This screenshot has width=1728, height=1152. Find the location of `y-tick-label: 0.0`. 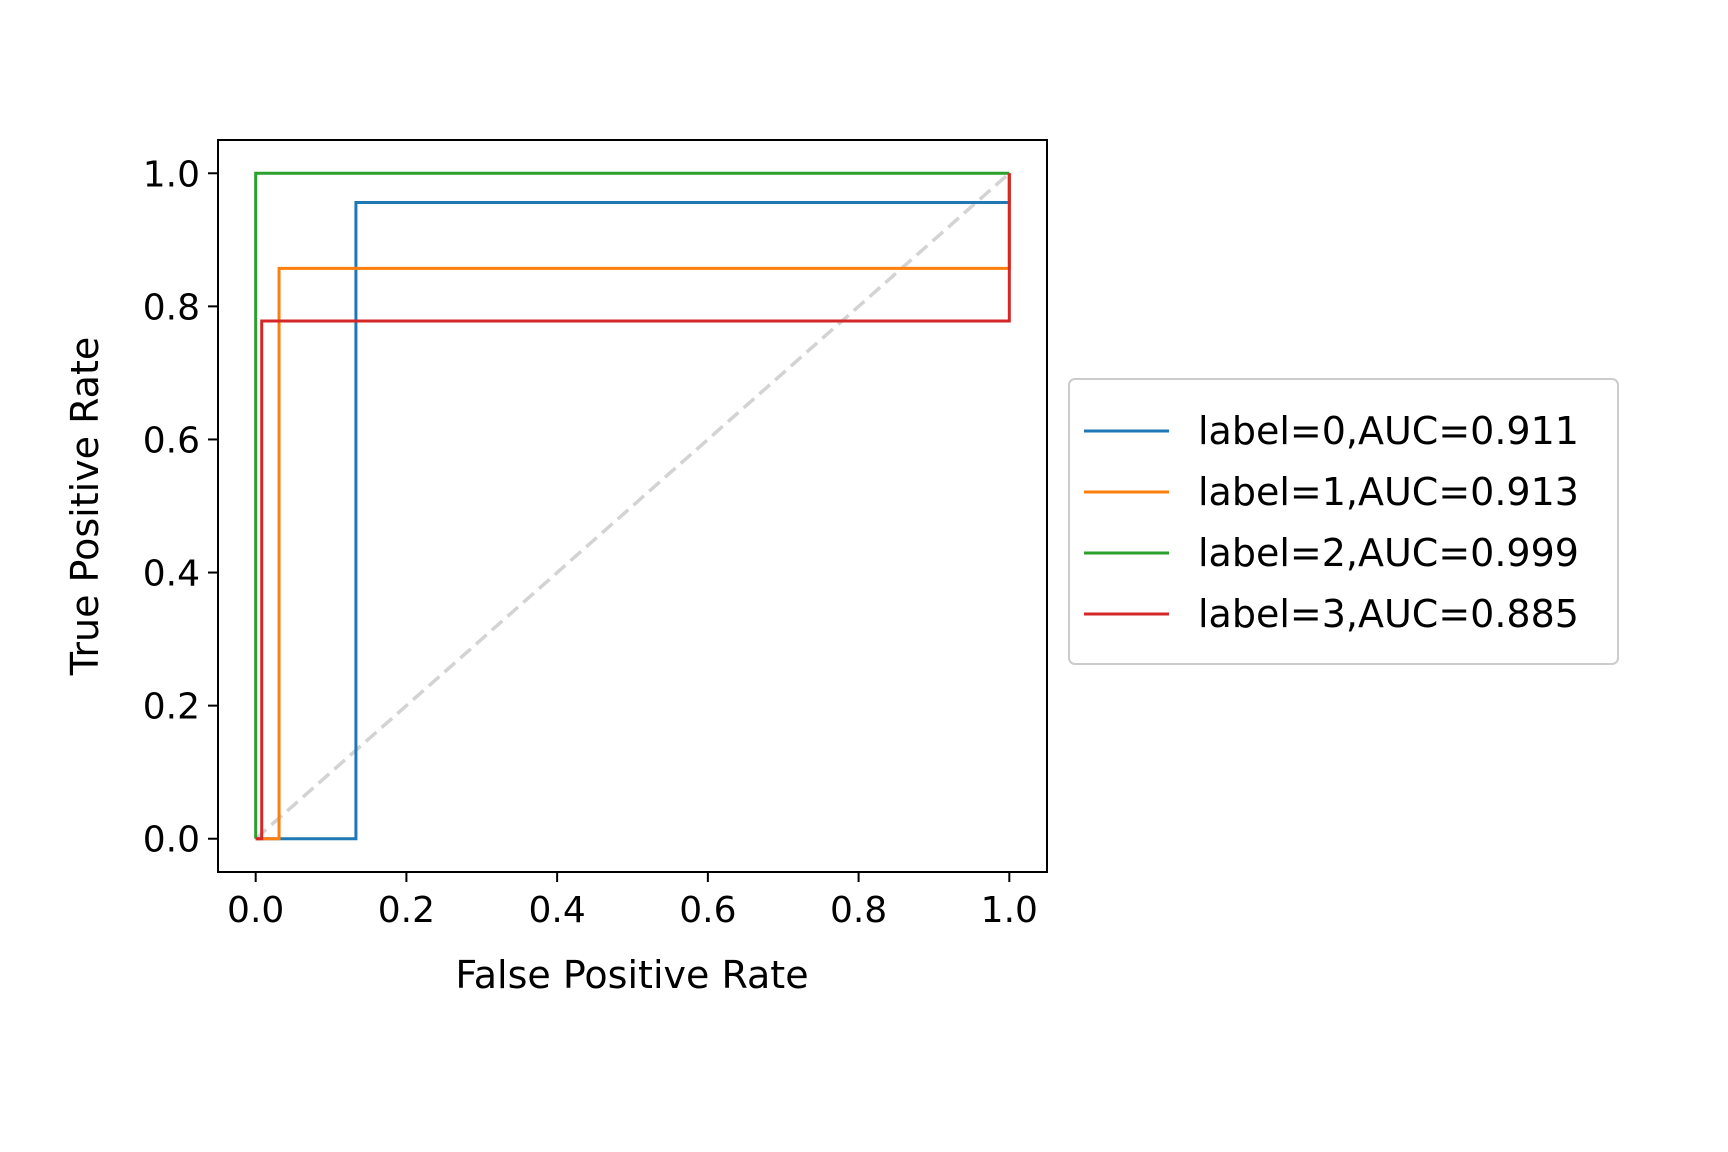

y-tick-label: 0.0 is located at coordinates (171, 840).